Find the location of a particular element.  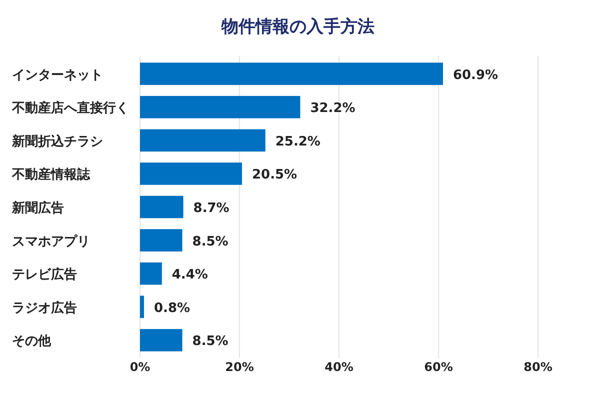

data-label: 60.9% is located at coordinates (475, 75).